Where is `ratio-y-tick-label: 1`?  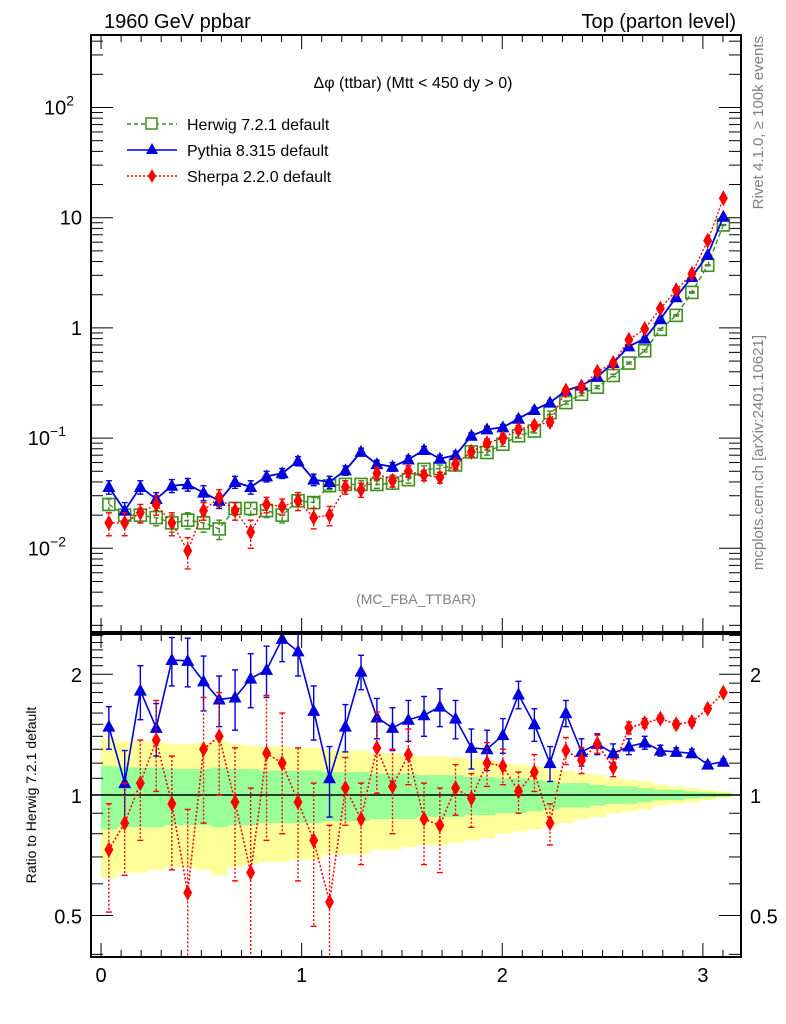 ratio-y-tick-label: 1 is located at coordinates (76, 797).